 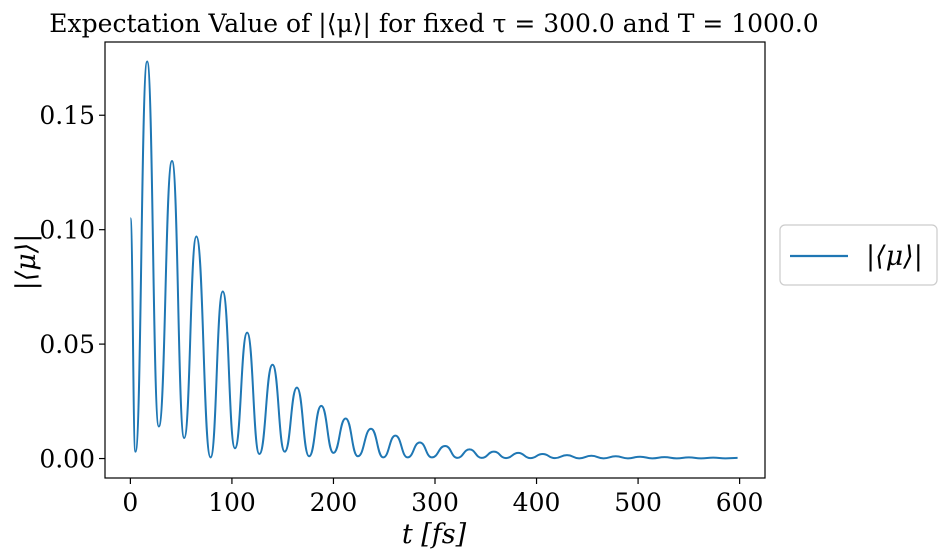 I want to click on legend: |⟨μ⟩|, so click(x=858, y=255).